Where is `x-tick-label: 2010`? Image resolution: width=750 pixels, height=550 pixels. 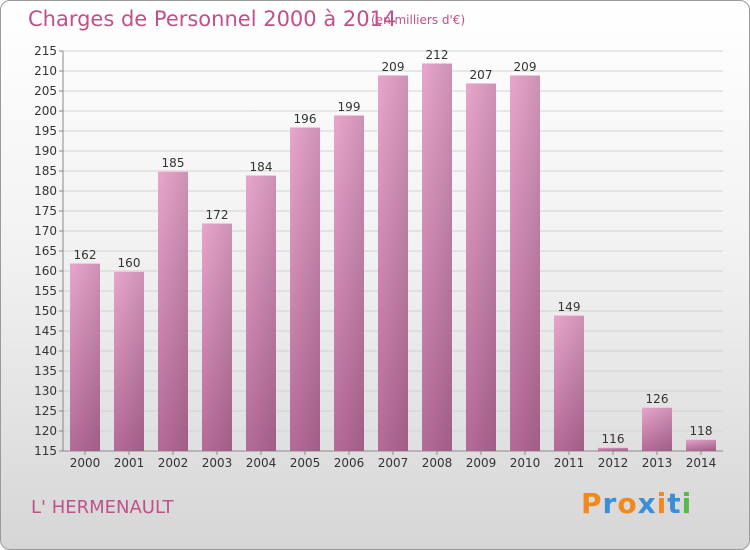
x-tick-label: 2010 is located at coordinates (525, 463).